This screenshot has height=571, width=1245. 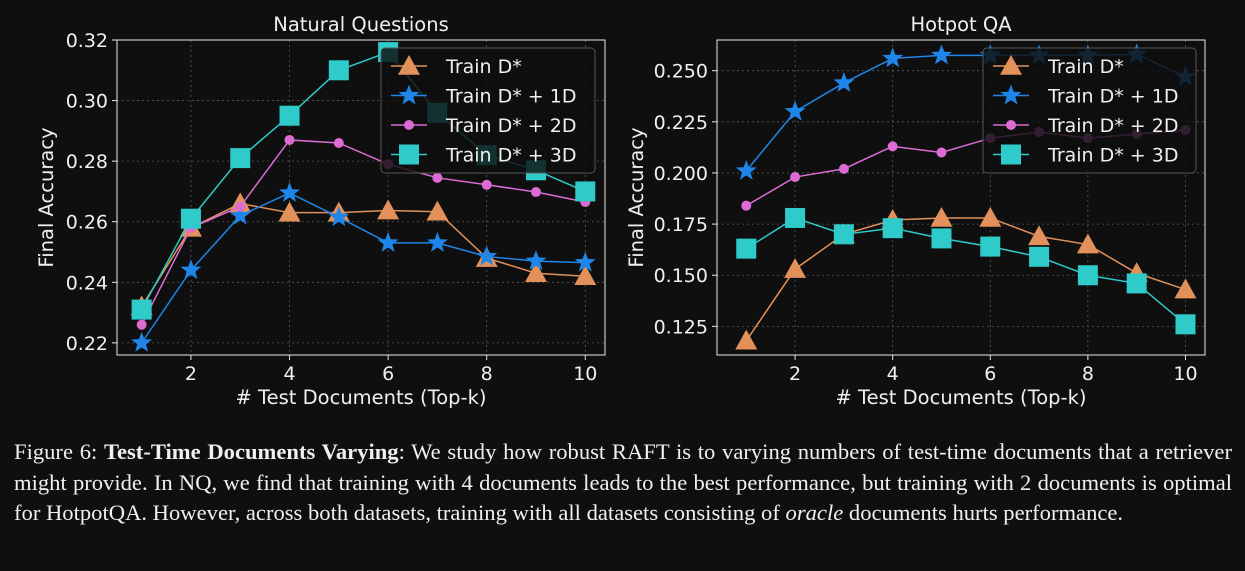 What do you see at coordinates (87, 162) in the screenshot?
I see `y-tick-label: 0.28` at bounding box center [87, 162].